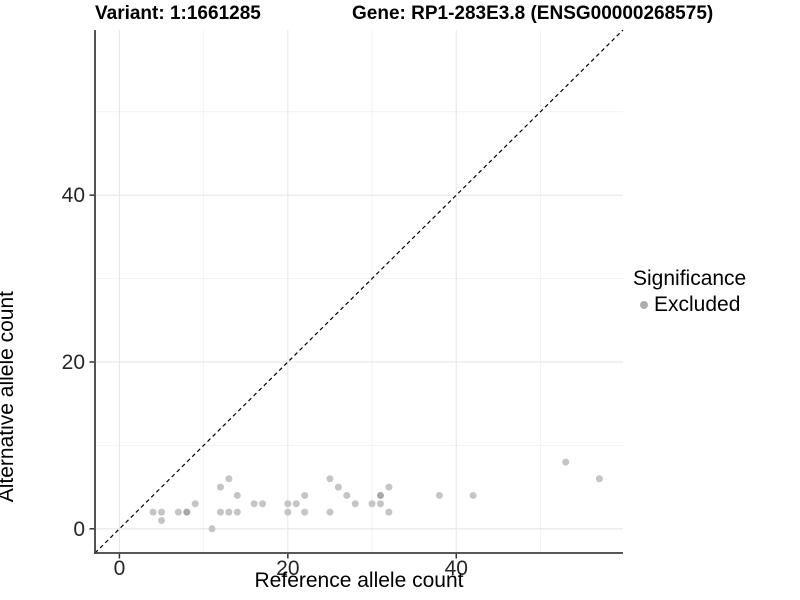 The height and width of the screenshot is (600, 800). Describe the element at coordinates (689, 292) in the screenshot. I see `legend: Significance Excluded` at that location.